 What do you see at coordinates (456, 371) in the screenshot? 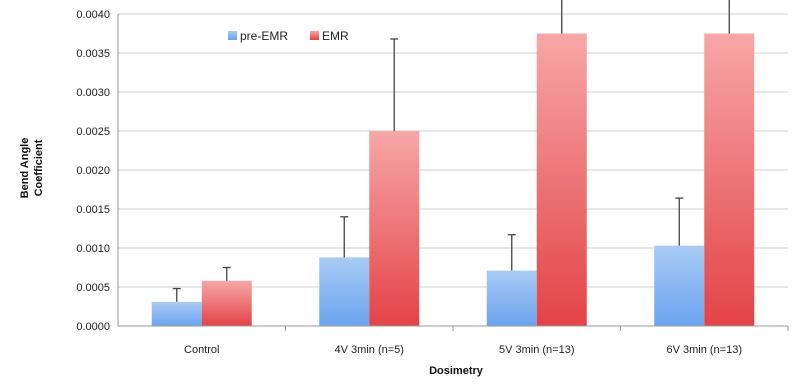
I see `x-axis-title: Dosimetry` at bounding box center [456, 371].